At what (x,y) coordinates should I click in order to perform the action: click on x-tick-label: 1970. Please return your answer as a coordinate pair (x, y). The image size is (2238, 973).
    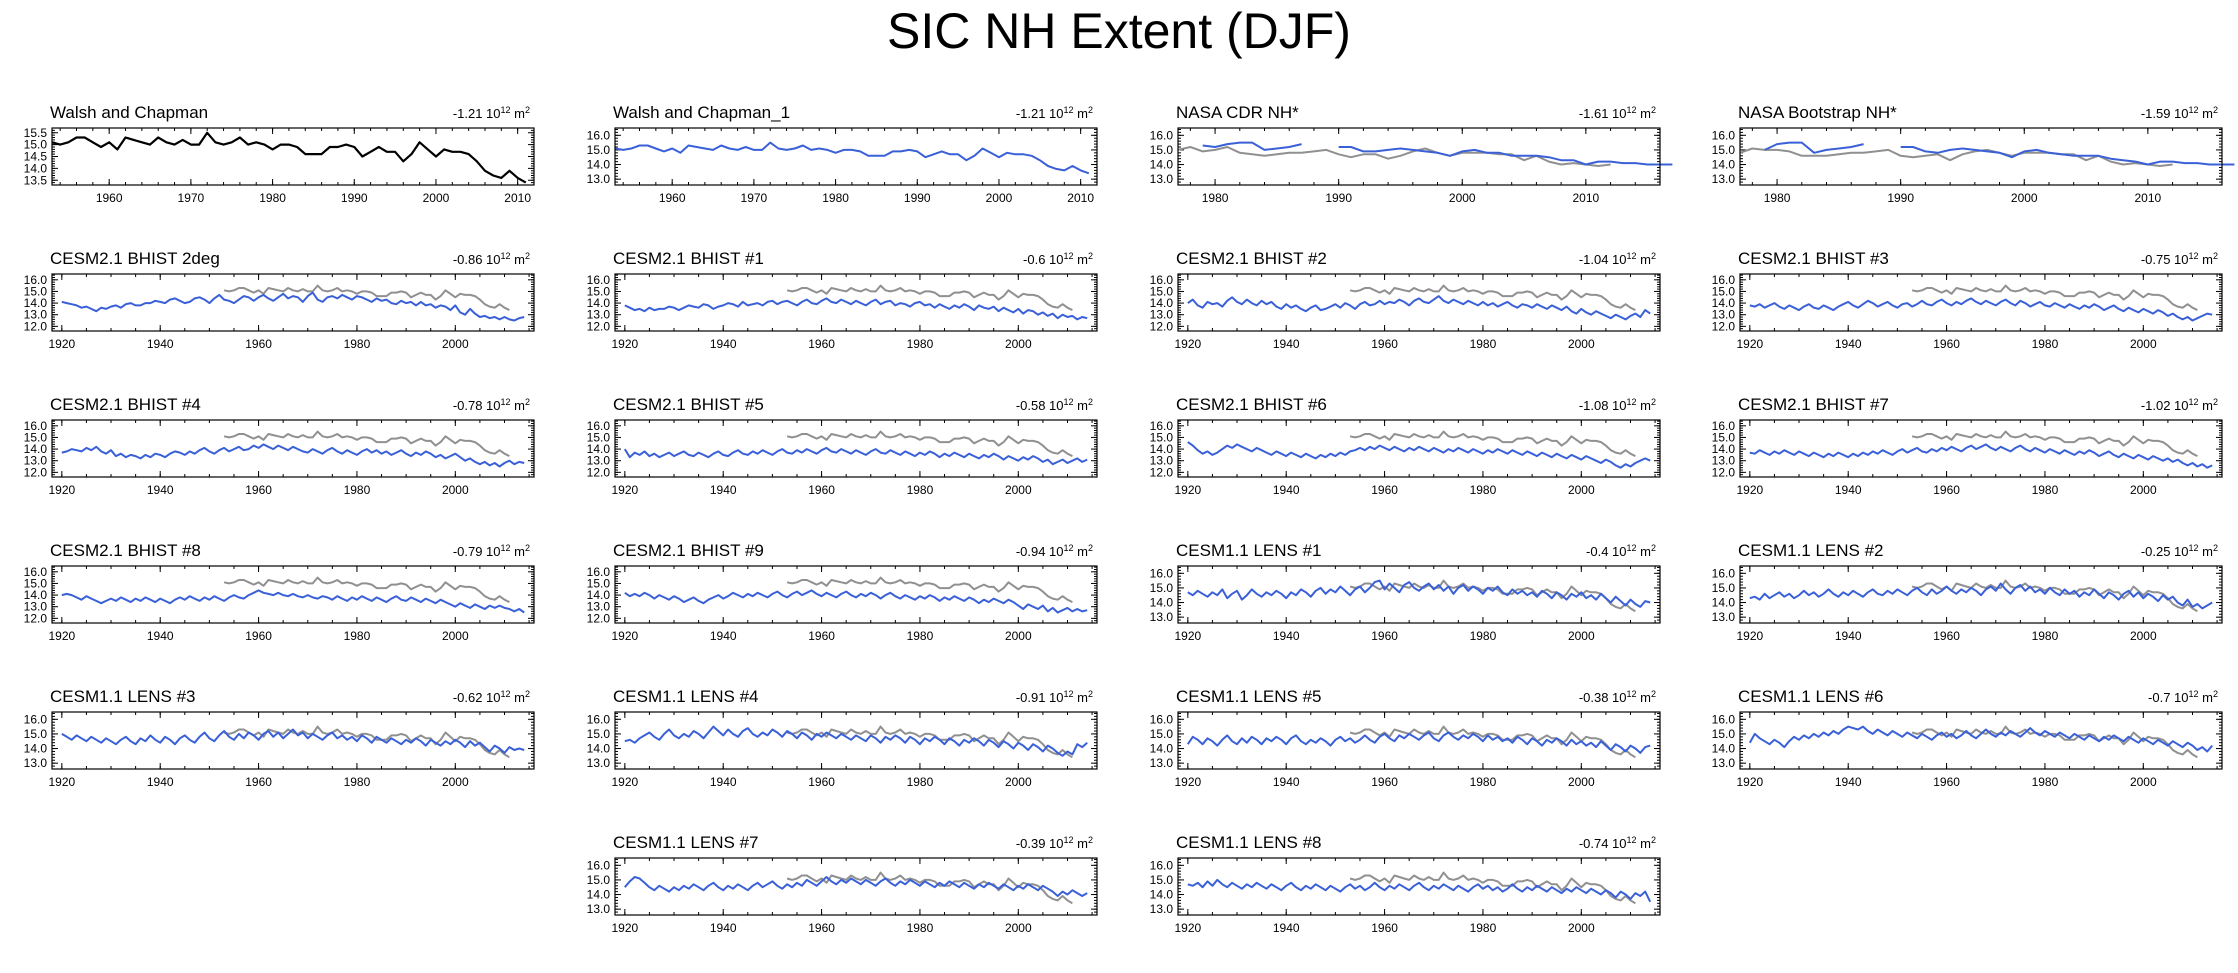
    Looking at the image, I should click on (754, 198).